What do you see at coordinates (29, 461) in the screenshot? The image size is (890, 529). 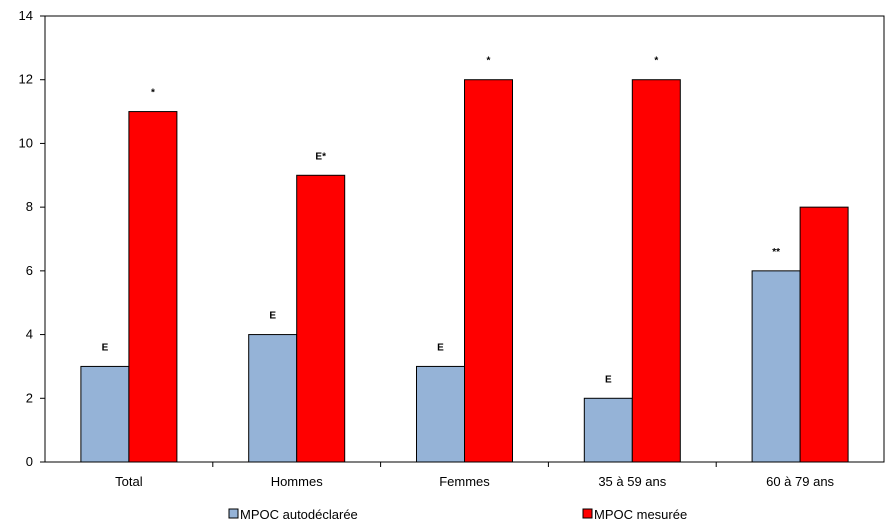 I see `y-tick-label: 0` at bounding box center [29, 461].